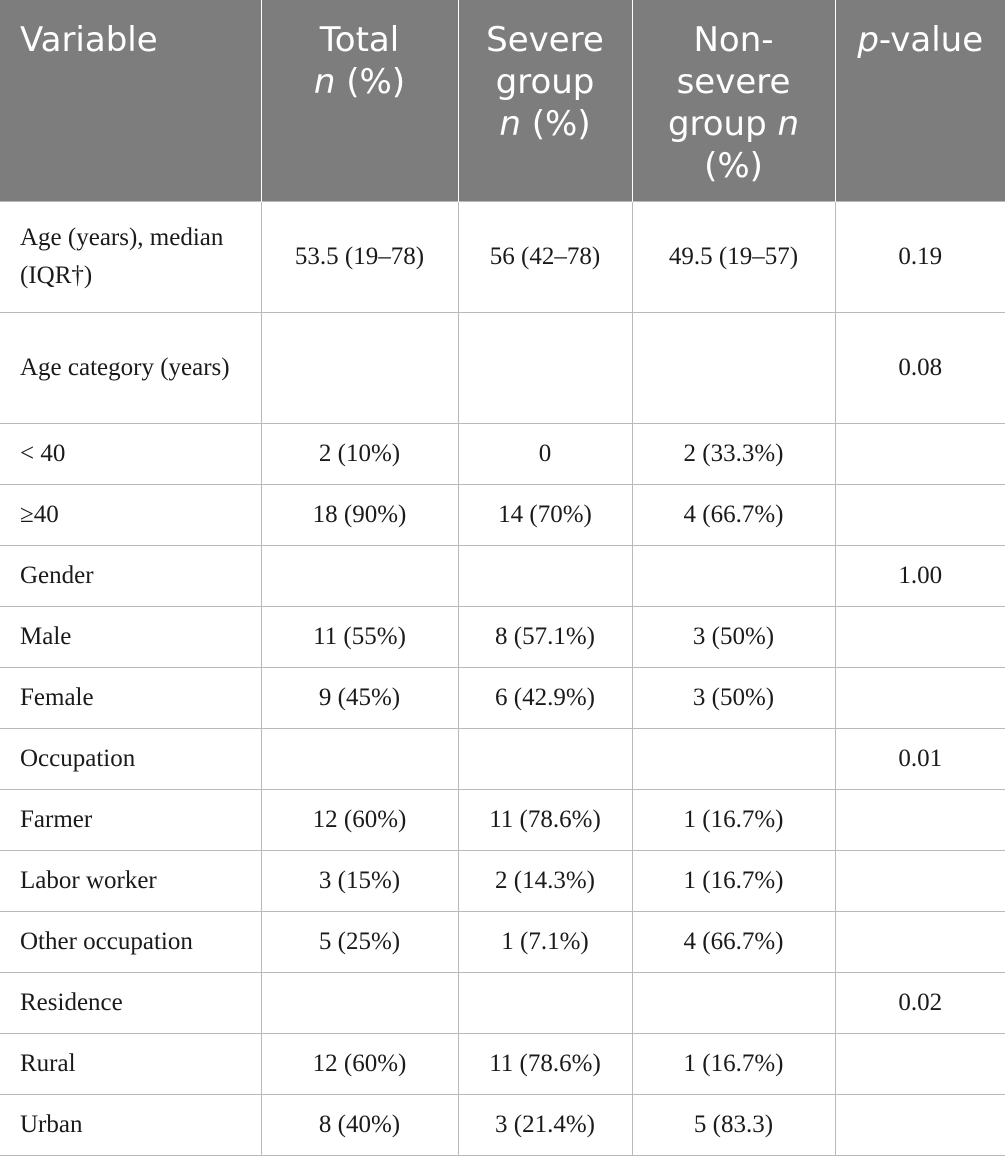 The height and width of the screenshot is (1176, 1005). Describe the element at coordinates (733, 101) in the screenshot. I see `header-nonsevere: Non-severe group n (%)` at that location.